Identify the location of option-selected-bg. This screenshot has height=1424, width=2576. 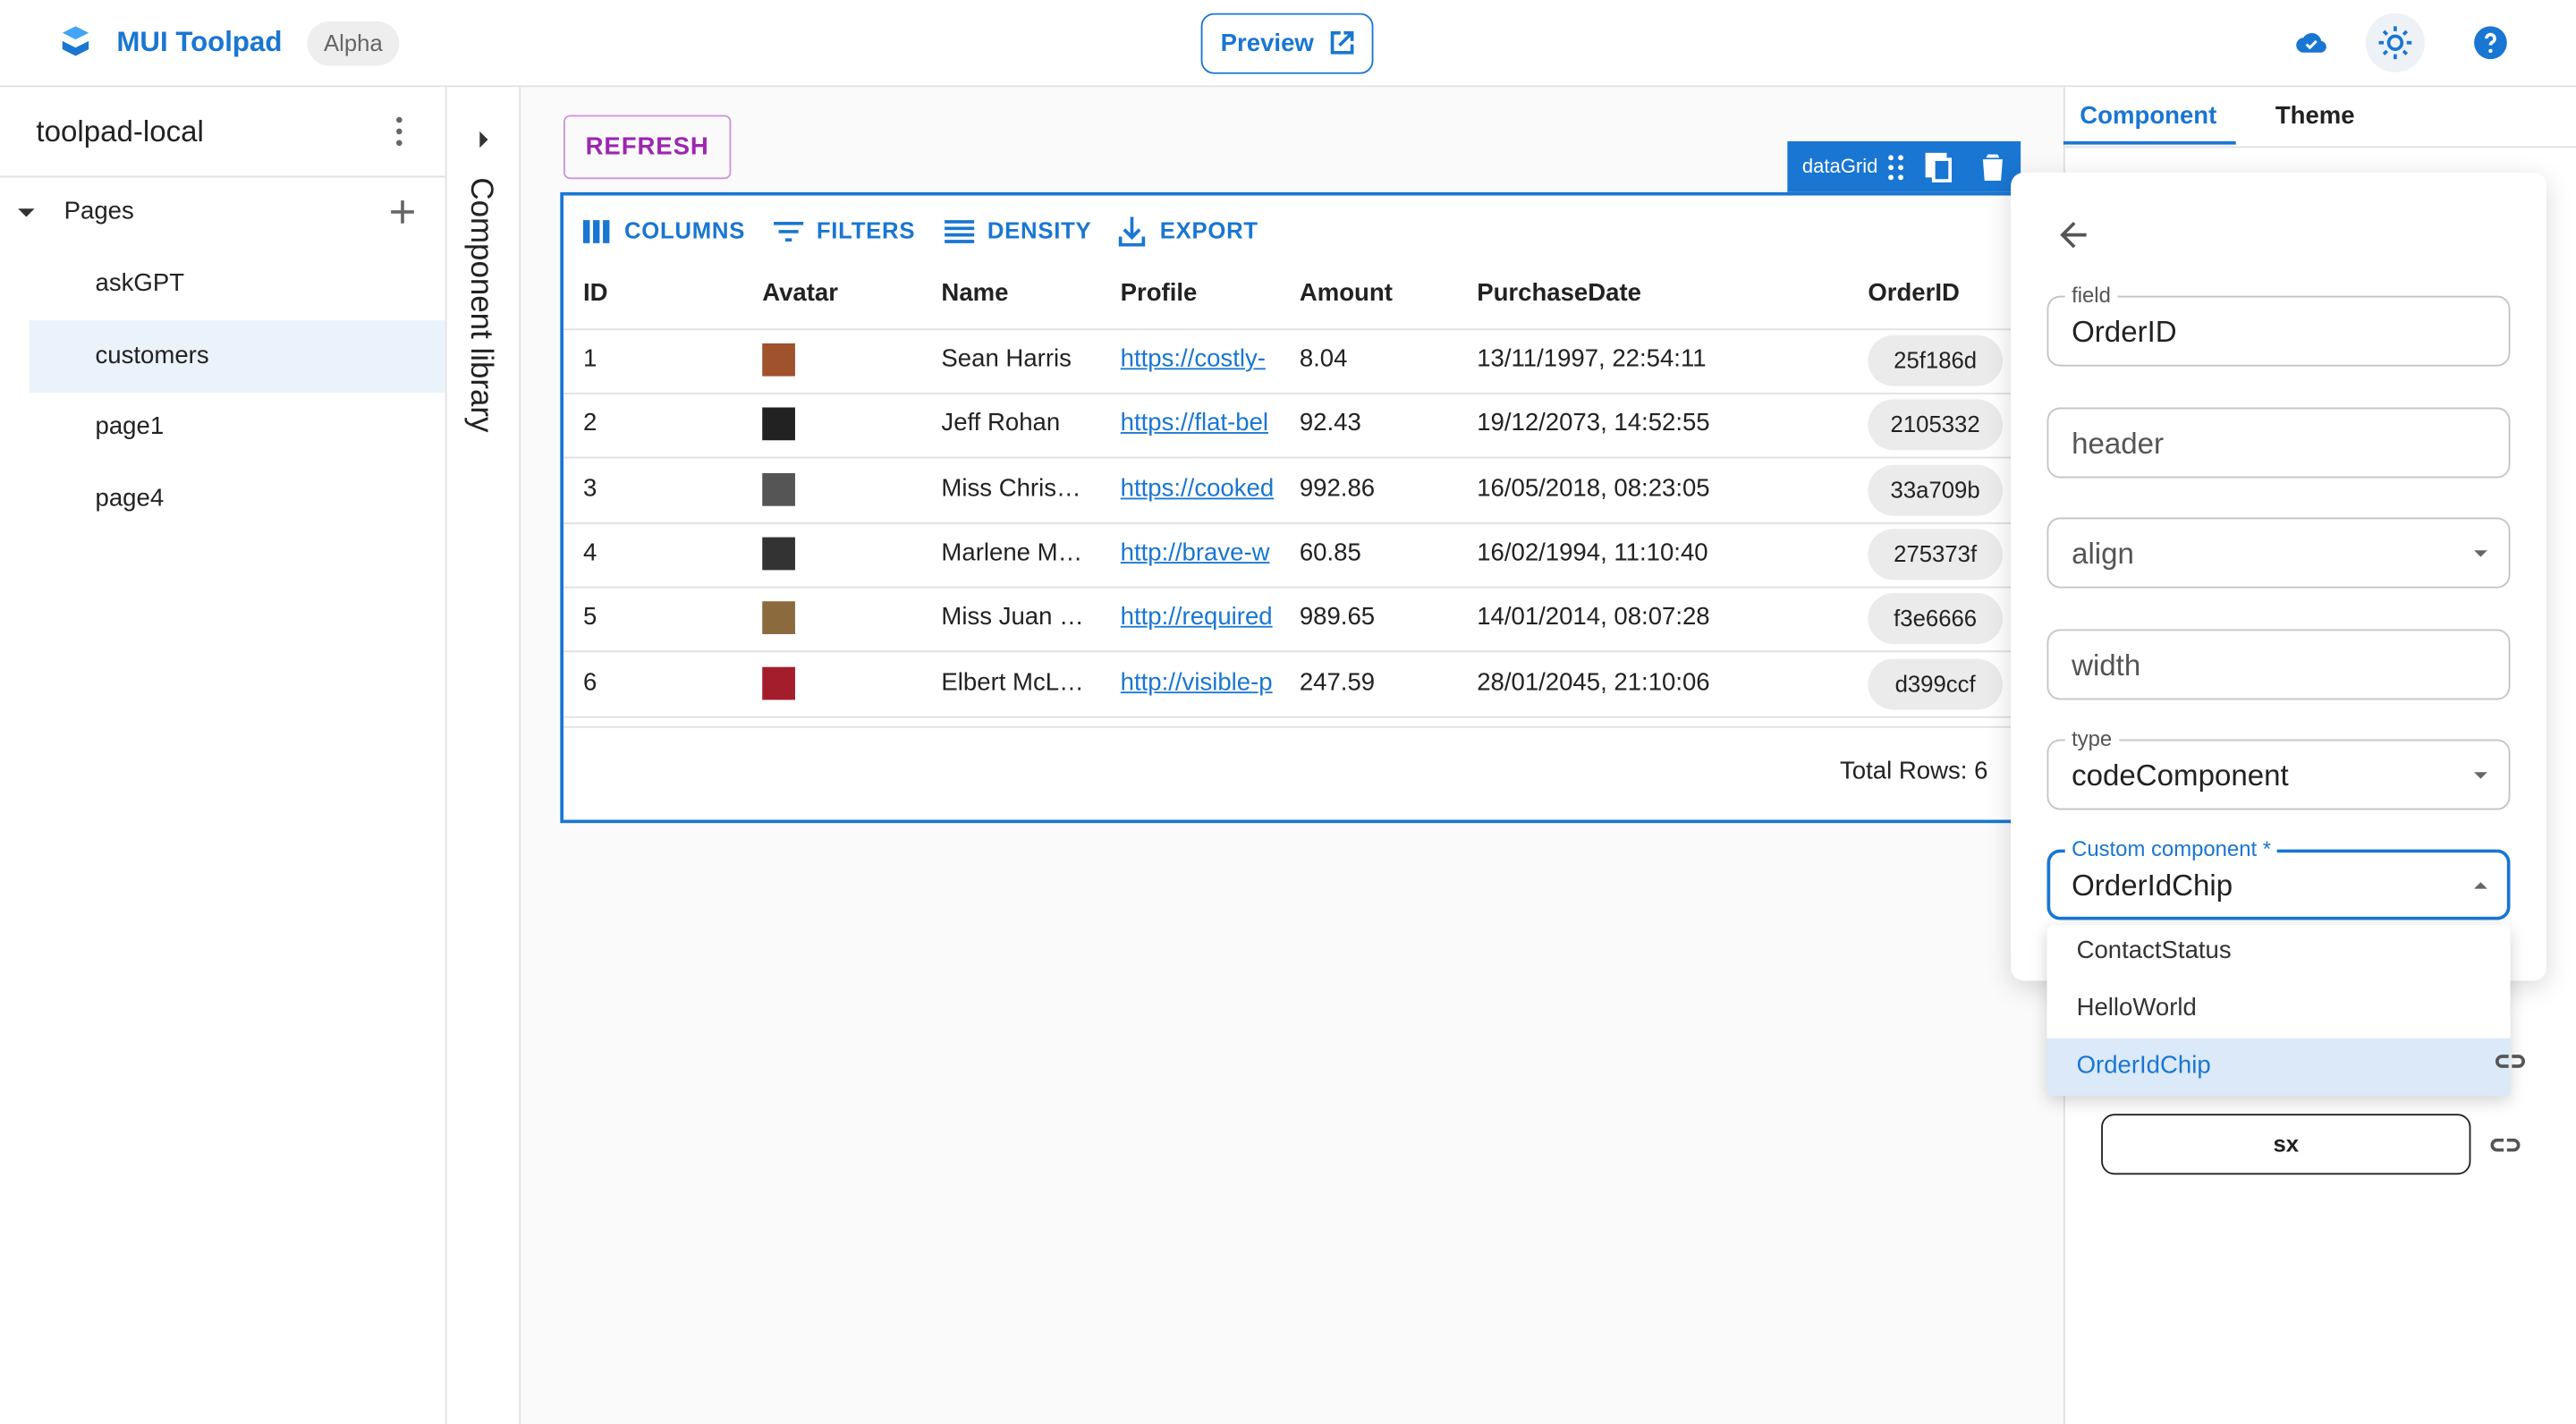
(2278, 1067).